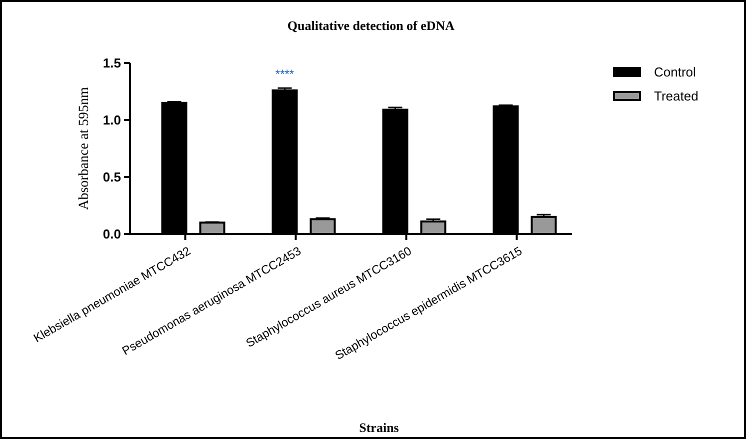 The width and height of the screenshot is (746, 439). I want to click on y-axis-title: Absorbance at 595nm, so click(84, 148).